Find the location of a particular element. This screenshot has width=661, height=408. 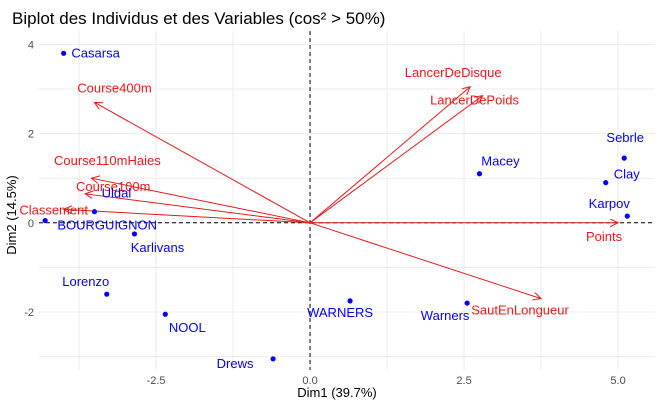

individual-label: Casarsa is located at coordinates (95, 52).